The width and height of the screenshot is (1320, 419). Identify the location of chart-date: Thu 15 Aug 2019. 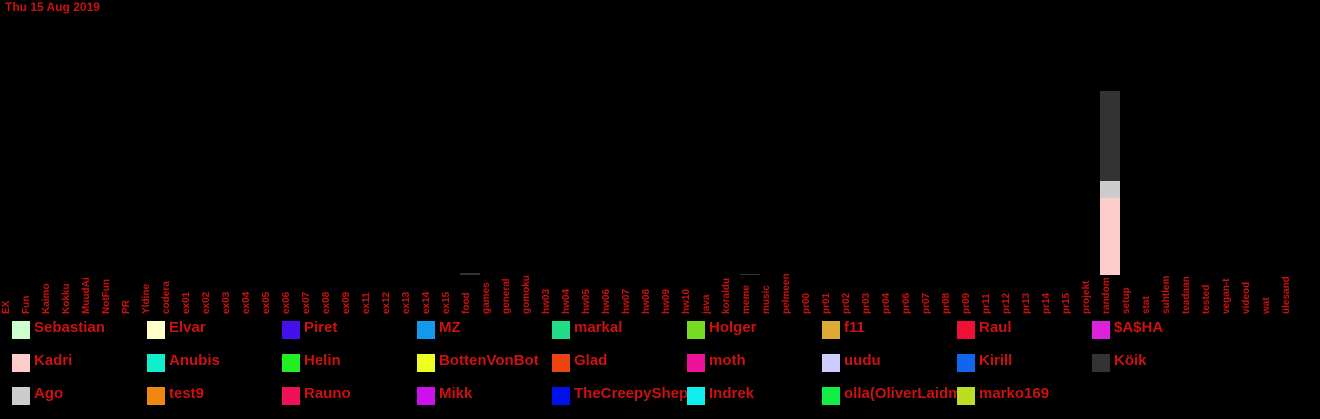
(52, 7).